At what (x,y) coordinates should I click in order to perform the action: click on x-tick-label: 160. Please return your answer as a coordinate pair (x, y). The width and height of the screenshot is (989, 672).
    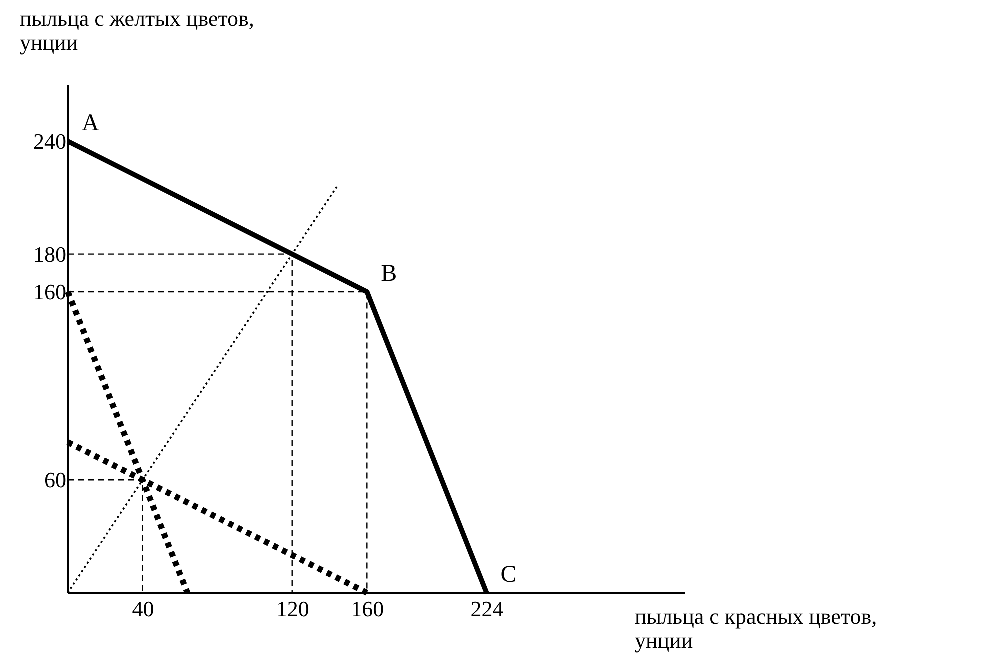
    Looking at the image, I should click on (367, 609).